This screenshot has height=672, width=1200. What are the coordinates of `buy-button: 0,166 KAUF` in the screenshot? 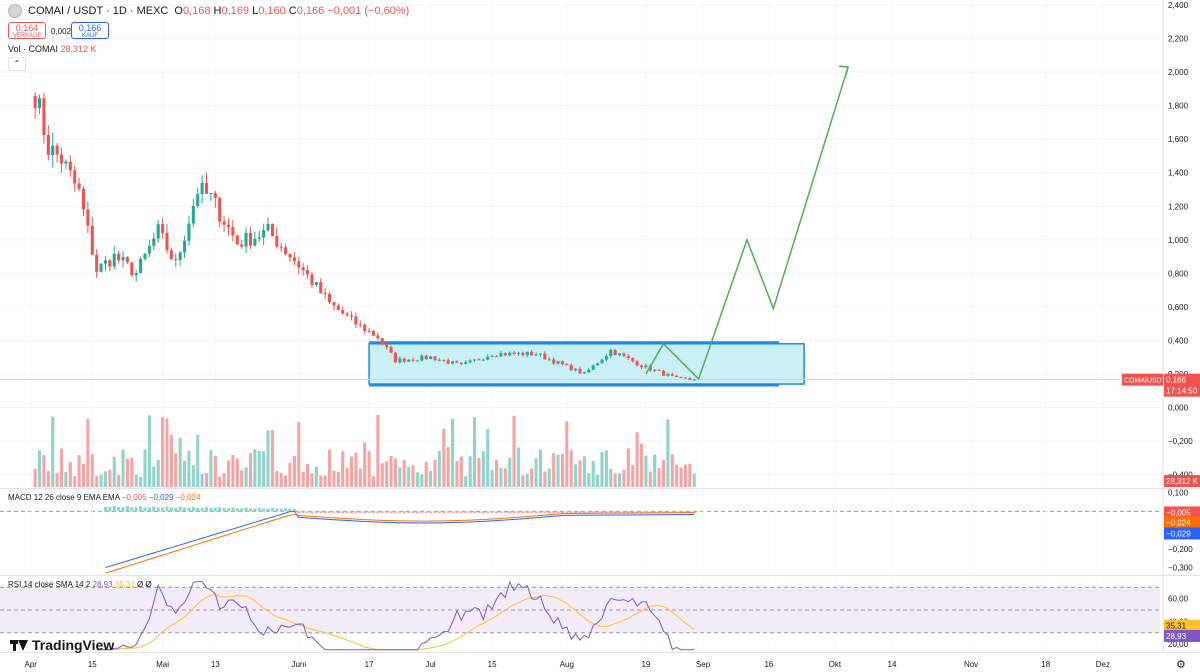 It's located at (90, 30).